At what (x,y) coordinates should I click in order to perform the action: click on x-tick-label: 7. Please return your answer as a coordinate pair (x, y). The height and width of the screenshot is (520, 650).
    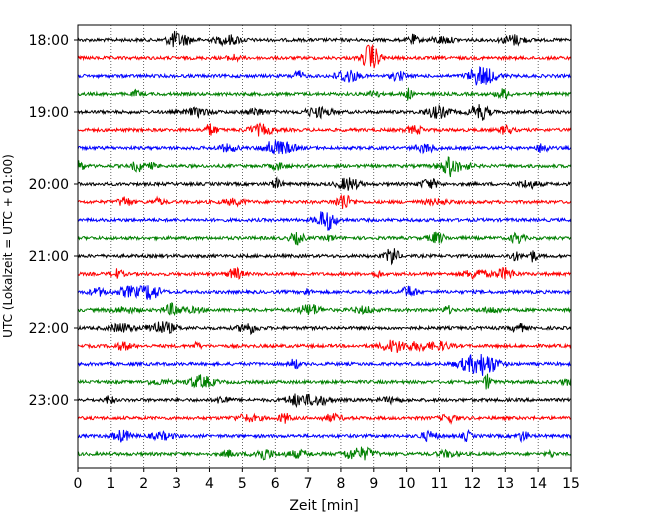
    Looking at the image, I should click on (308, 484).